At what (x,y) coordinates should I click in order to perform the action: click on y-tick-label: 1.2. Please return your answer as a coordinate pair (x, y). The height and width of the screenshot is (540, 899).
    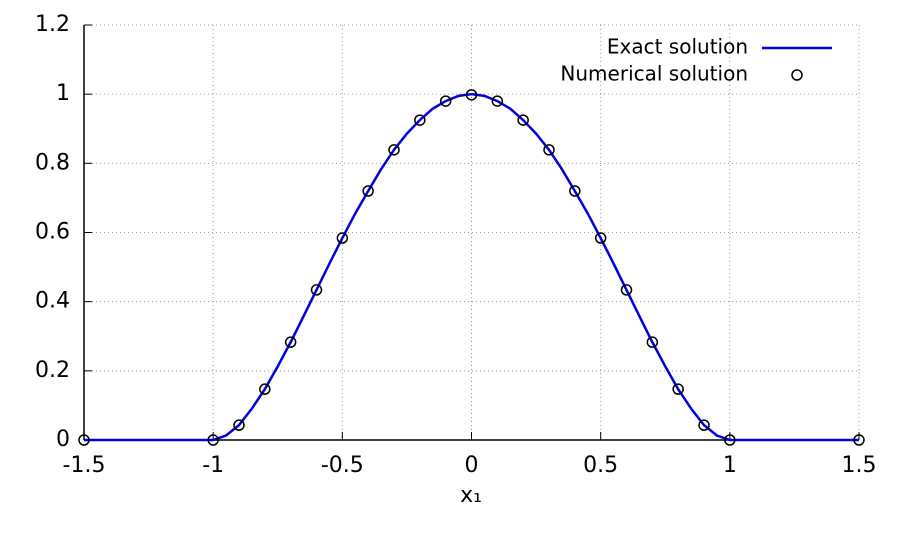
    Looking at the image, I should click on (52, 24).